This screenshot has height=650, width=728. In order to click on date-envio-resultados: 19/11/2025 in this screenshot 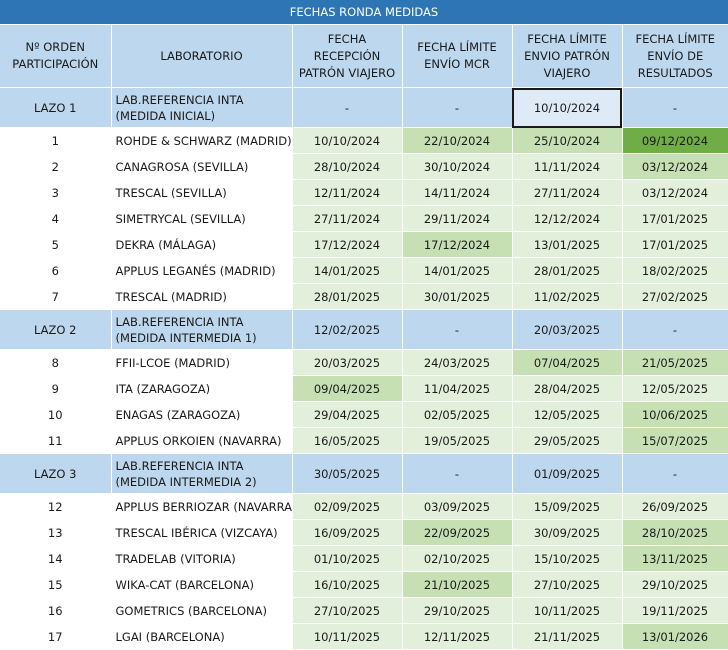, I will do `click(675, 610)`.